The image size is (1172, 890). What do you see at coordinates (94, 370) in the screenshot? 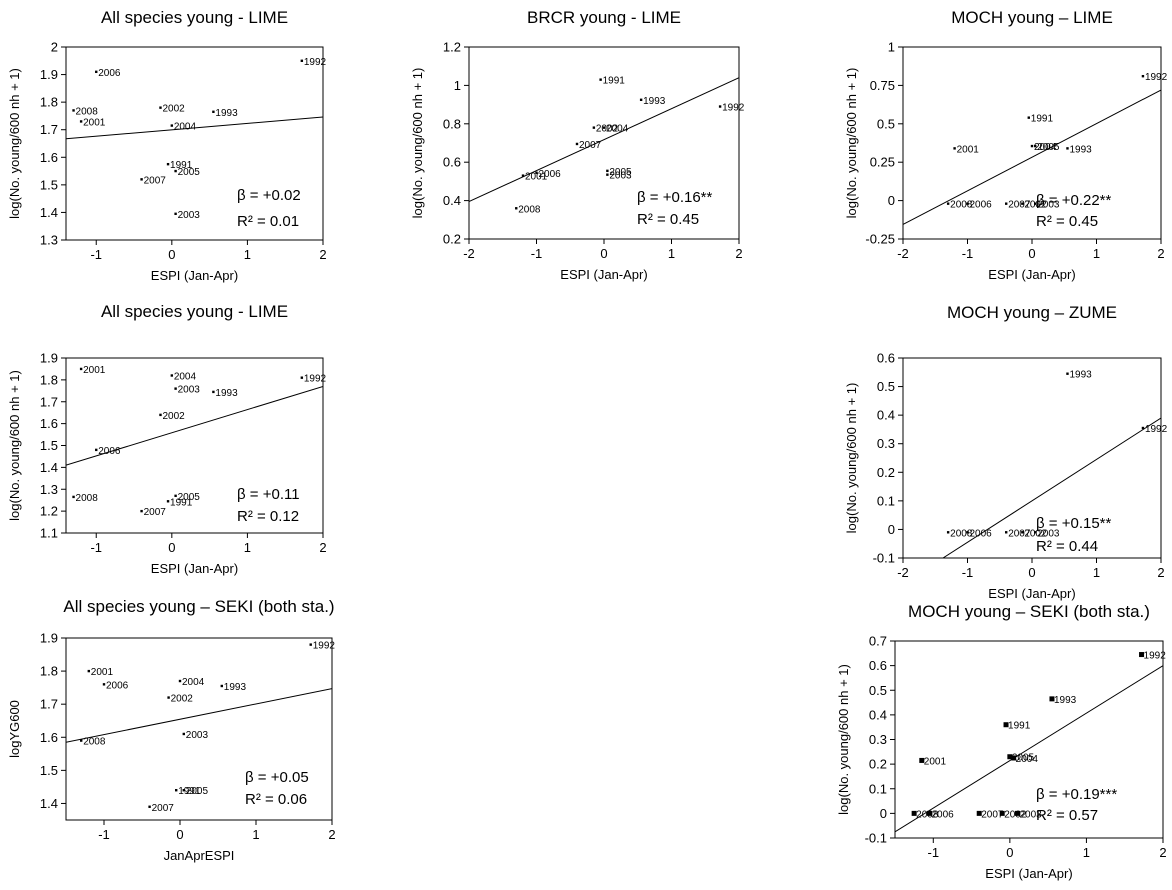
I see `point-label: 2001` at bounding box center [94, 370].